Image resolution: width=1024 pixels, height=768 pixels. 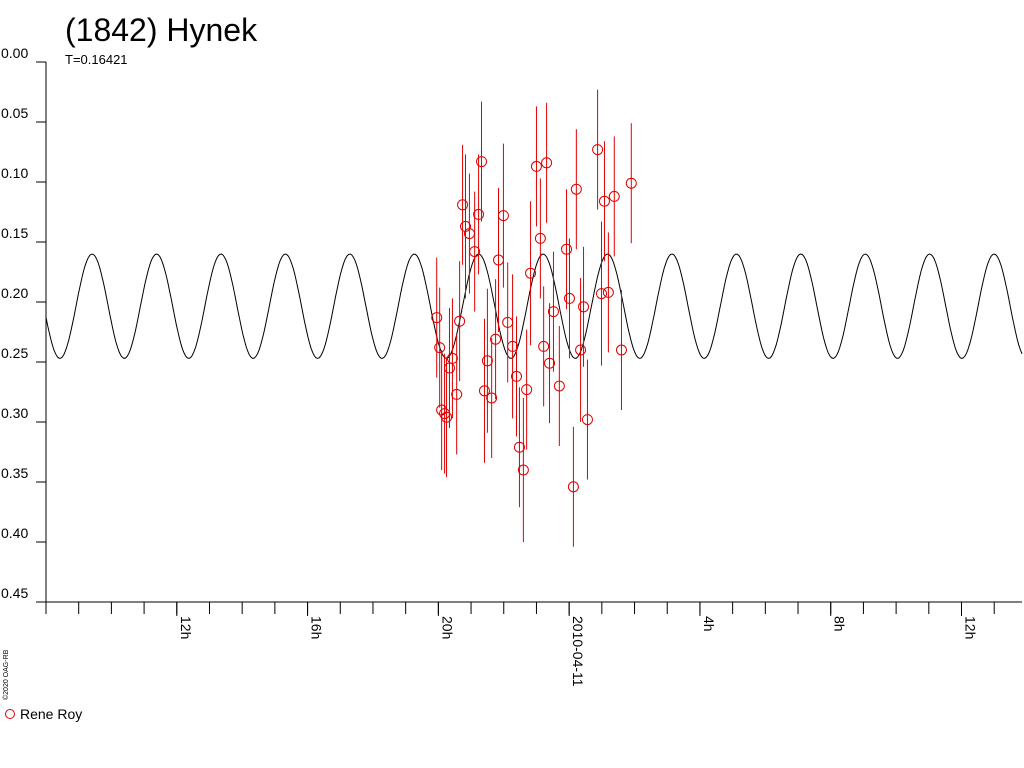 I want to click on x-tick-label: 2010-04-11, so click(x=578, y=651).